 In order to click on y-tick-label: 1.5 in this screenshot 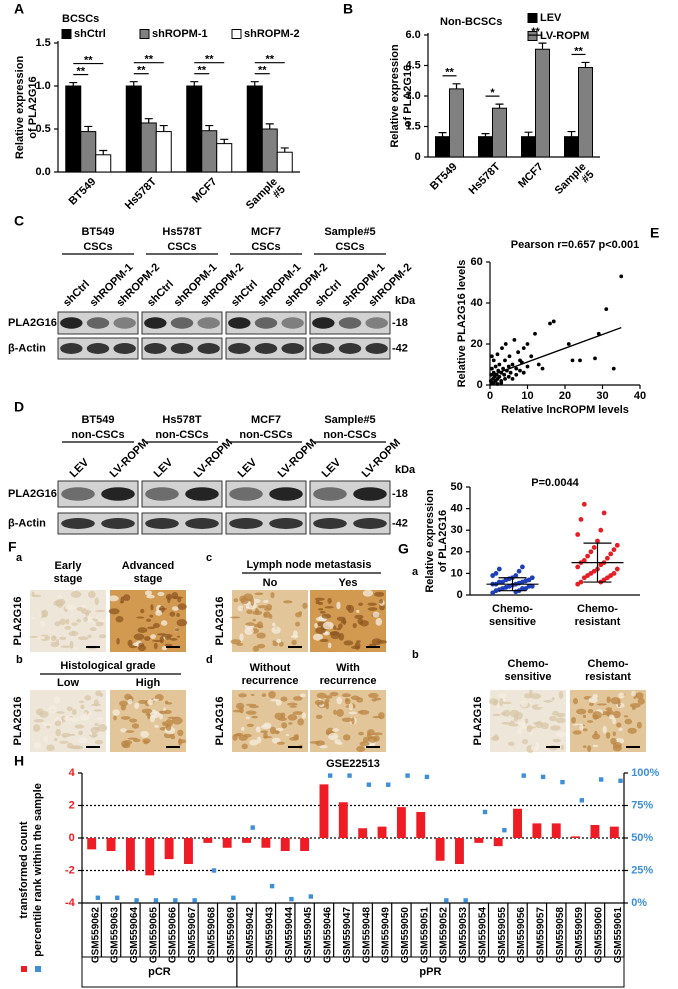, I will do `click(413, 126)`.